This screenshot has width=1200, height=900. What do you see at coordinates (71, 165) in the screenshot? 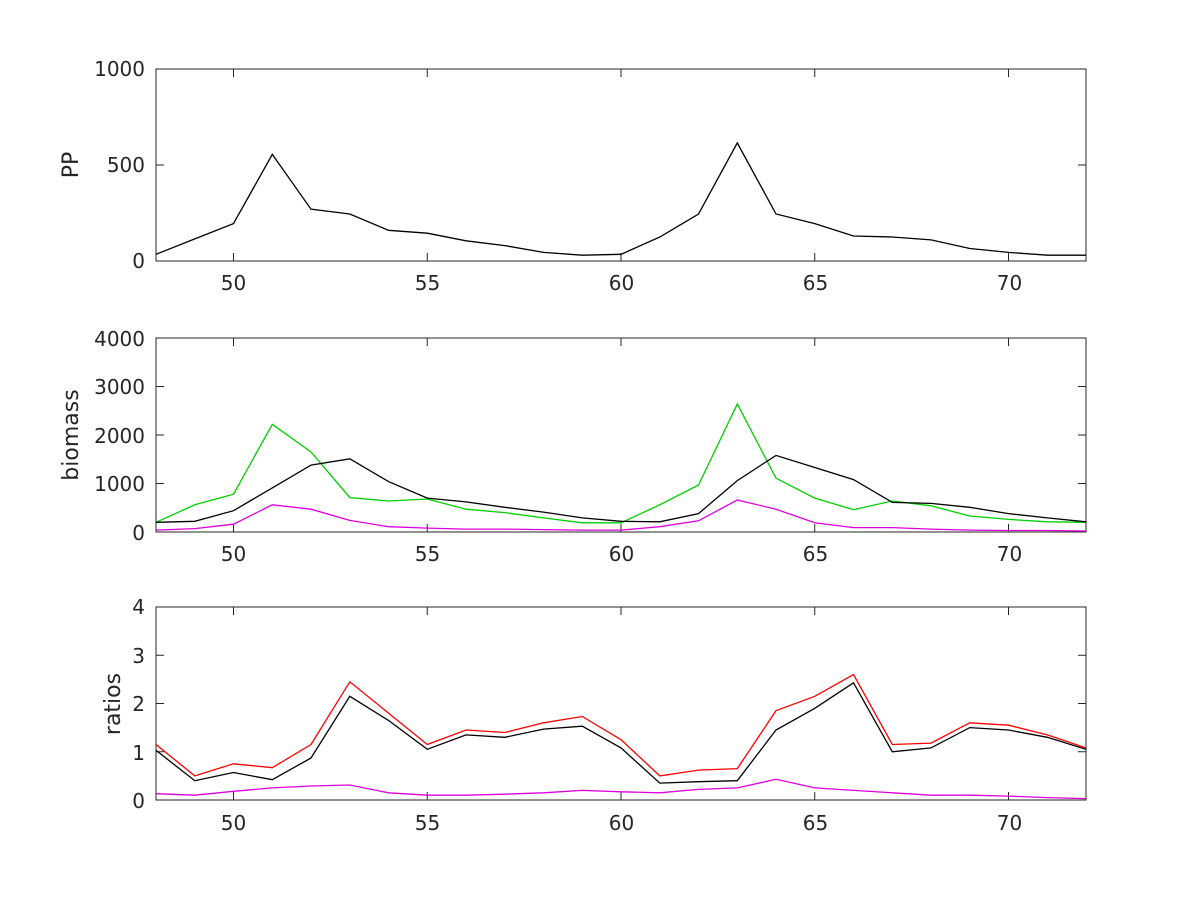
I see `y-axis-label: PP` at bounding box center [71, 165].